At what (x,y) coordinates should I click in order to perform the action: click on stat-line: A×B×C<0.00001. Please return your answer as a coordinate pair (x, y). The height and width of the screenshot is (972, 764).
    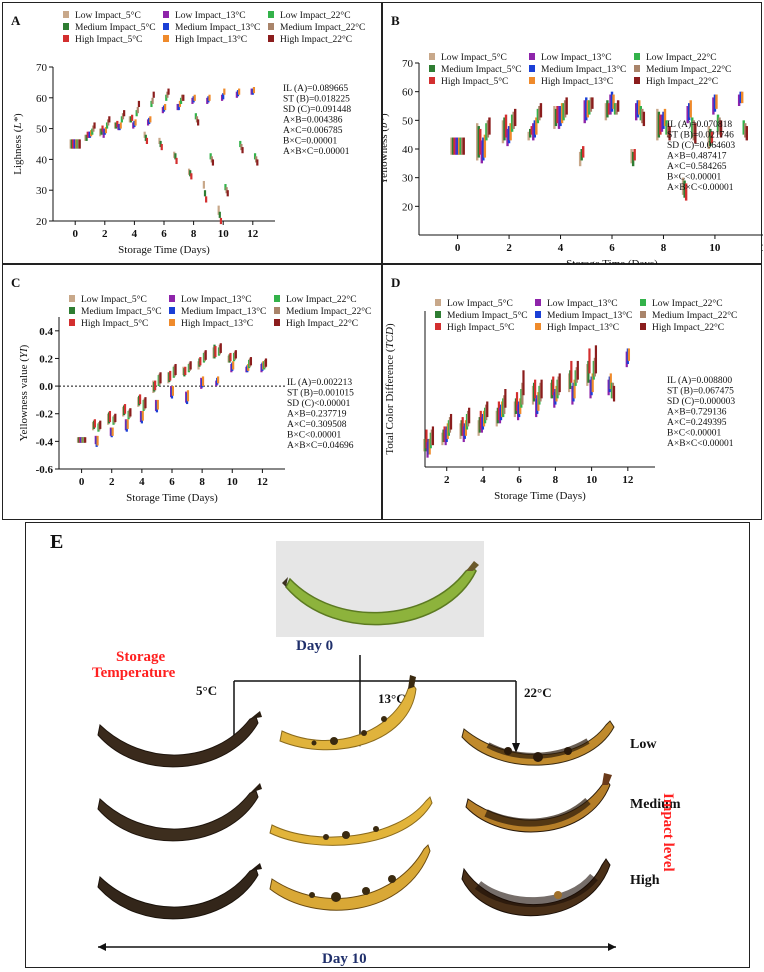
    Looking at the image, I should click on (700, 444).